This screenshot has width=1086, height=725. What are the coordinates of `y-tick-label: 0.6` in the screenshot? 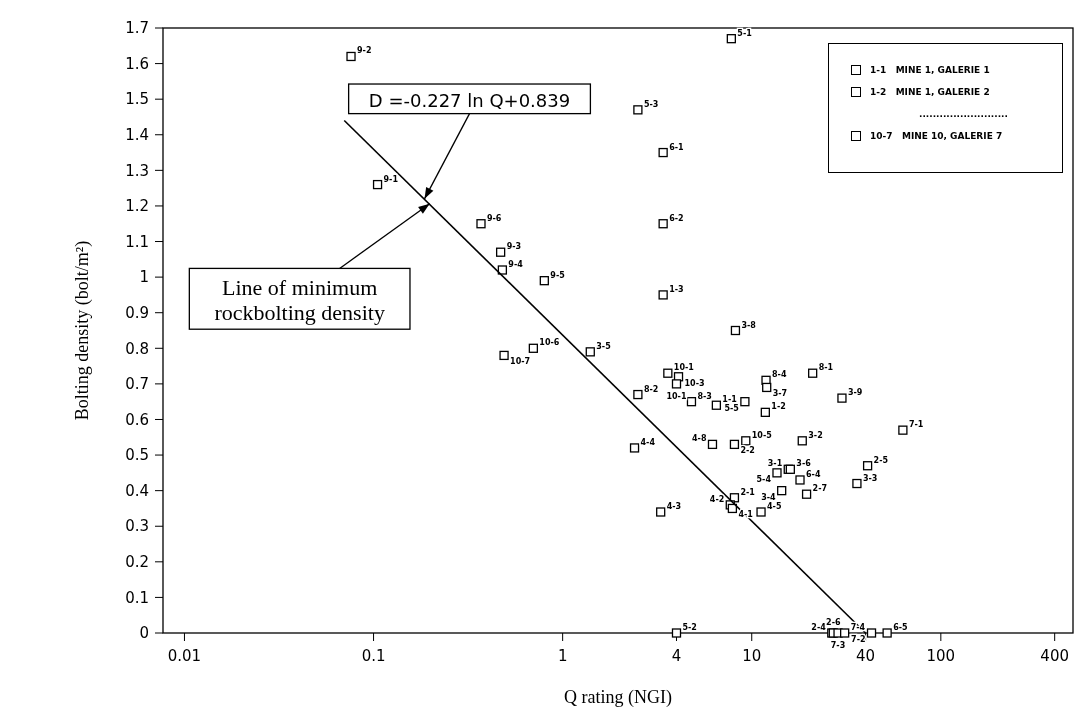 It's located at (137, 419).